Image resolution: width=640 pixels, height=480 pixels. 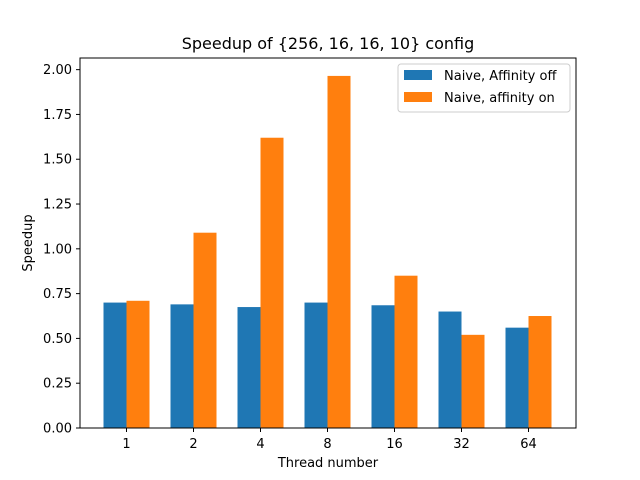 What do you see at coordinates (57, 70) in the screenshot?
I see `y-tick-label: 2.00` at bounding box center [57, 70].